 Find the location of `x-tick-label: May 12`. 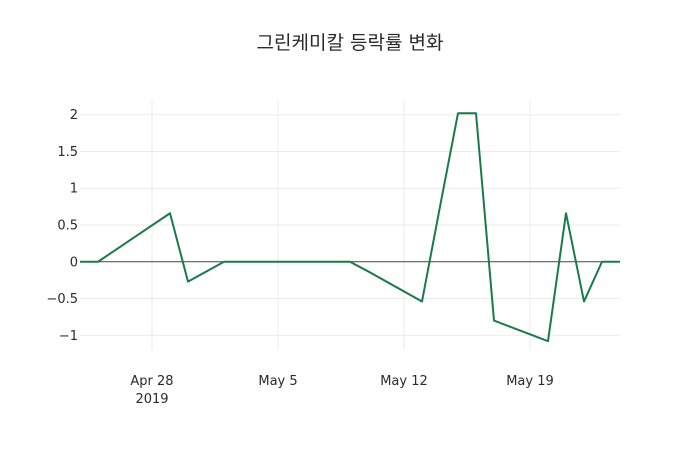

x-tick-label: May 12 is located at coordinates (404, 381).